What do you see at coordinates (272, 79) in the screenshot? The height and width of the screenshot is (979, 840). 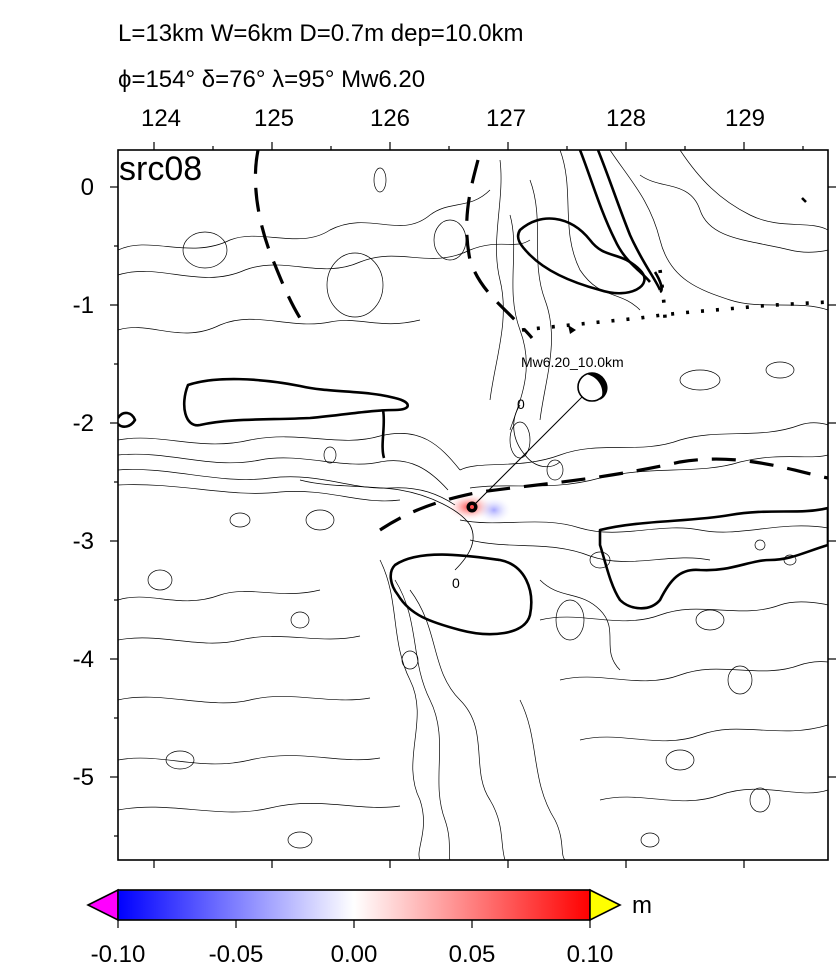 I see `mechanism-title: ϕ=154° δ=76° λ=95° Mw6.20` at bounding box center [272, 79].